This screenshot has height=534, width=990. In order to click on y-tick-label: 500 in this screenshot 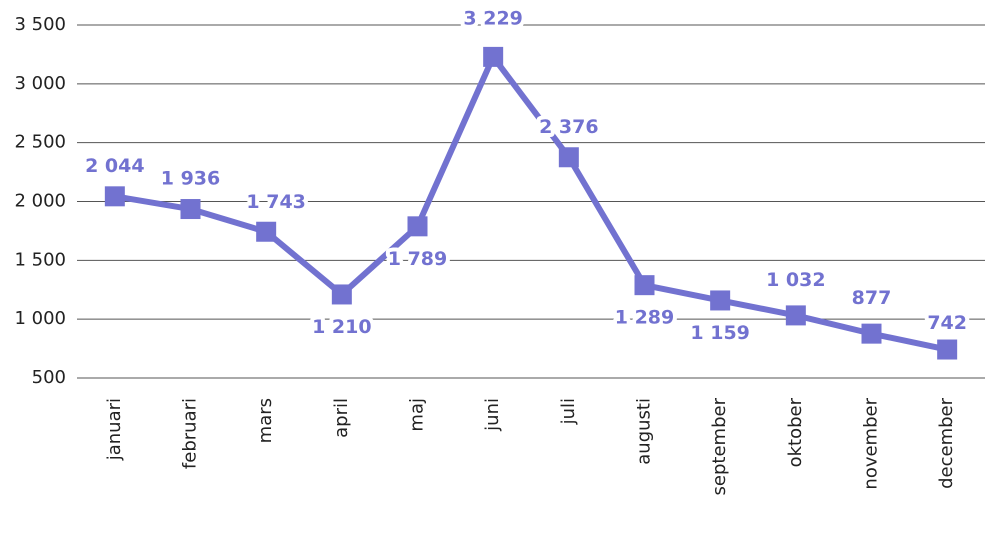, I will do `click(49, 377)`.